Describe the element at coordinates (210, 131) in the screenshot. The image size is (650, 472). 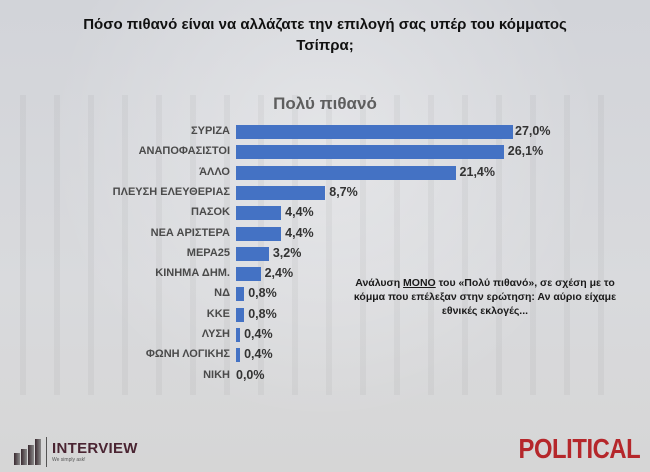
I see `category-label: ΣΥΡΙΖΑ` at that location.